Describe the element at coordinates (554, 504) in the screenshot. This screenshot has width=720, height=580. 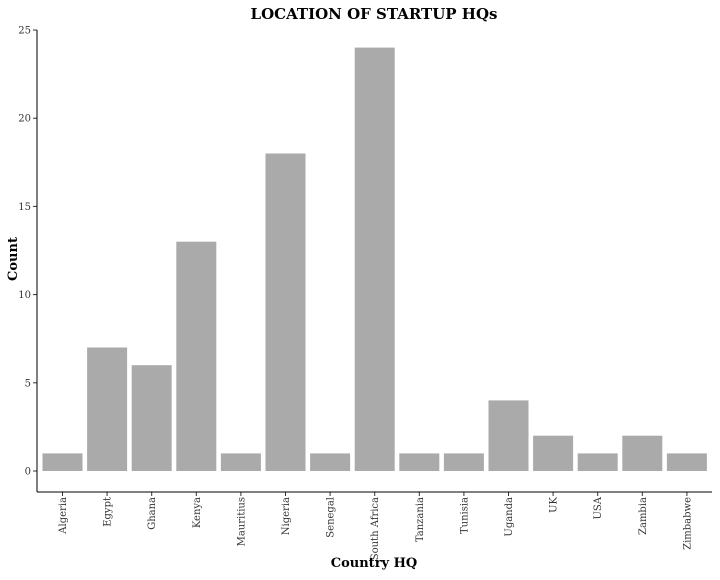
I see `x-tick-label-uk: UK` at that location.